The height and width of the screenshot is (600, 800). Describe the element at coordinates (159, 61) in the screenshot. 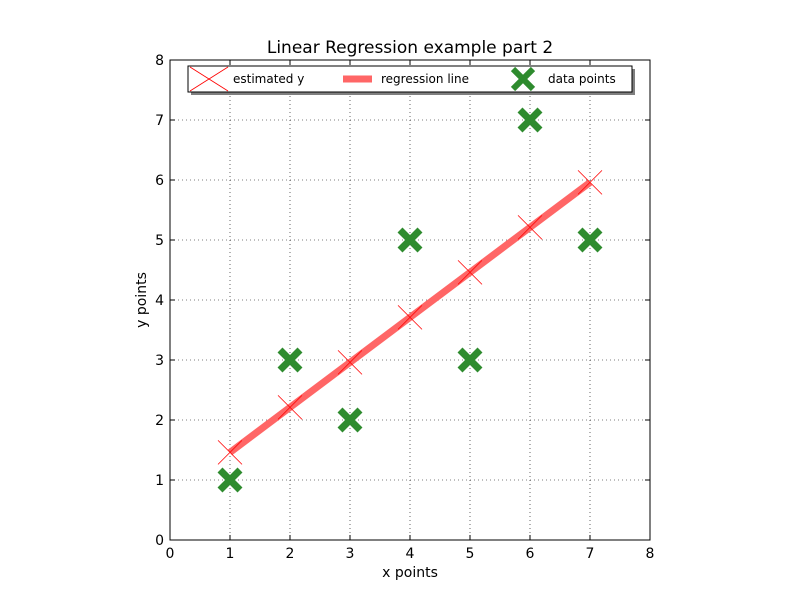

I see `y-tick-label: 8` at that location.